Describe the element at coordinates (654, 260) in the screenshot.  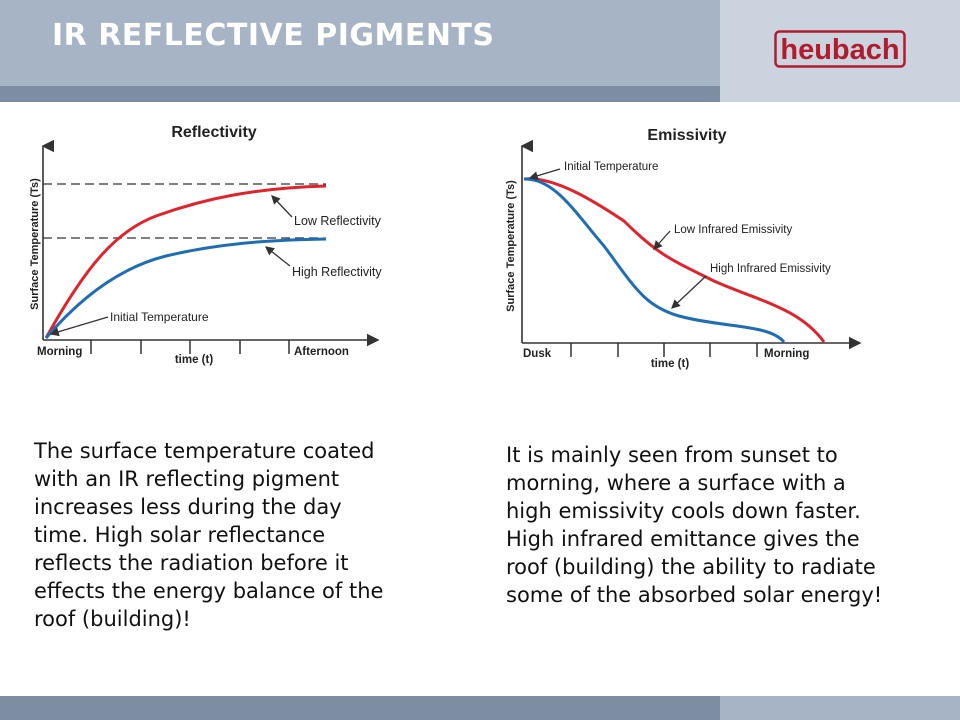
I see `high-emissivity-curve` at that location.